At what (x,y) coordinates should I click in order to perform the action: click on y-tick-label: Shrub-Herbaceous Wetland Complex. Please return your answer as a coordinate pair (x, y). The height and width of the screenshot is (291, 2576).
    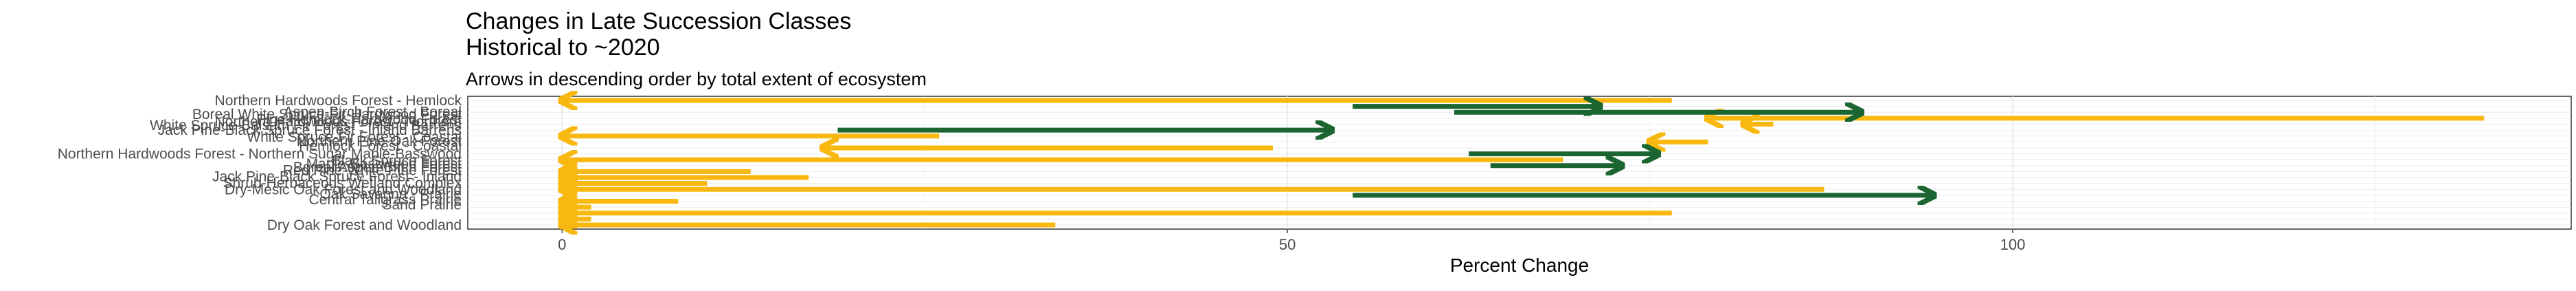
    Looking at the image, I should click on (342, 183).